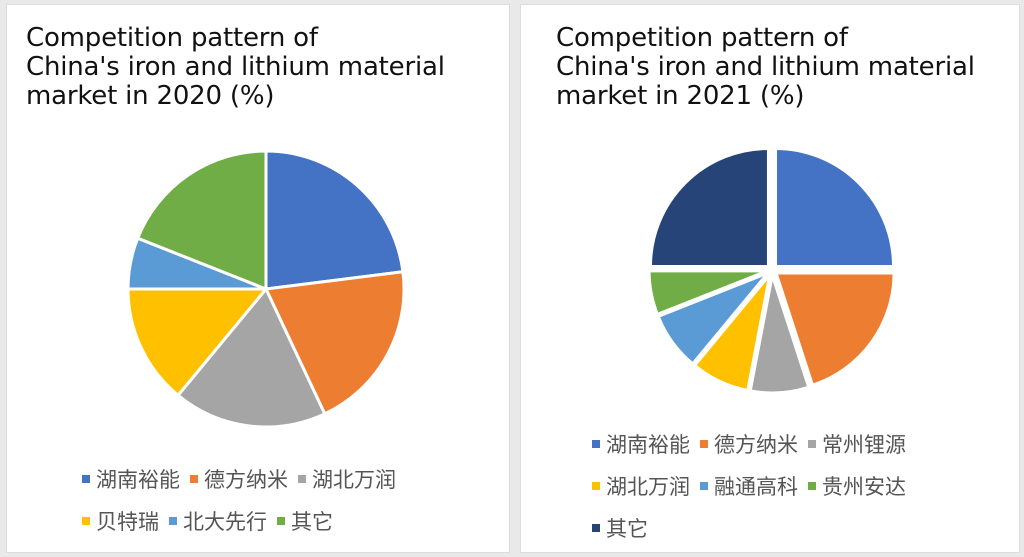 This screenshot has height=557, width=1024. Describe the element at coordinates (225, 522) in the screenshot. I see `legend-label: 北大先行` at that location.